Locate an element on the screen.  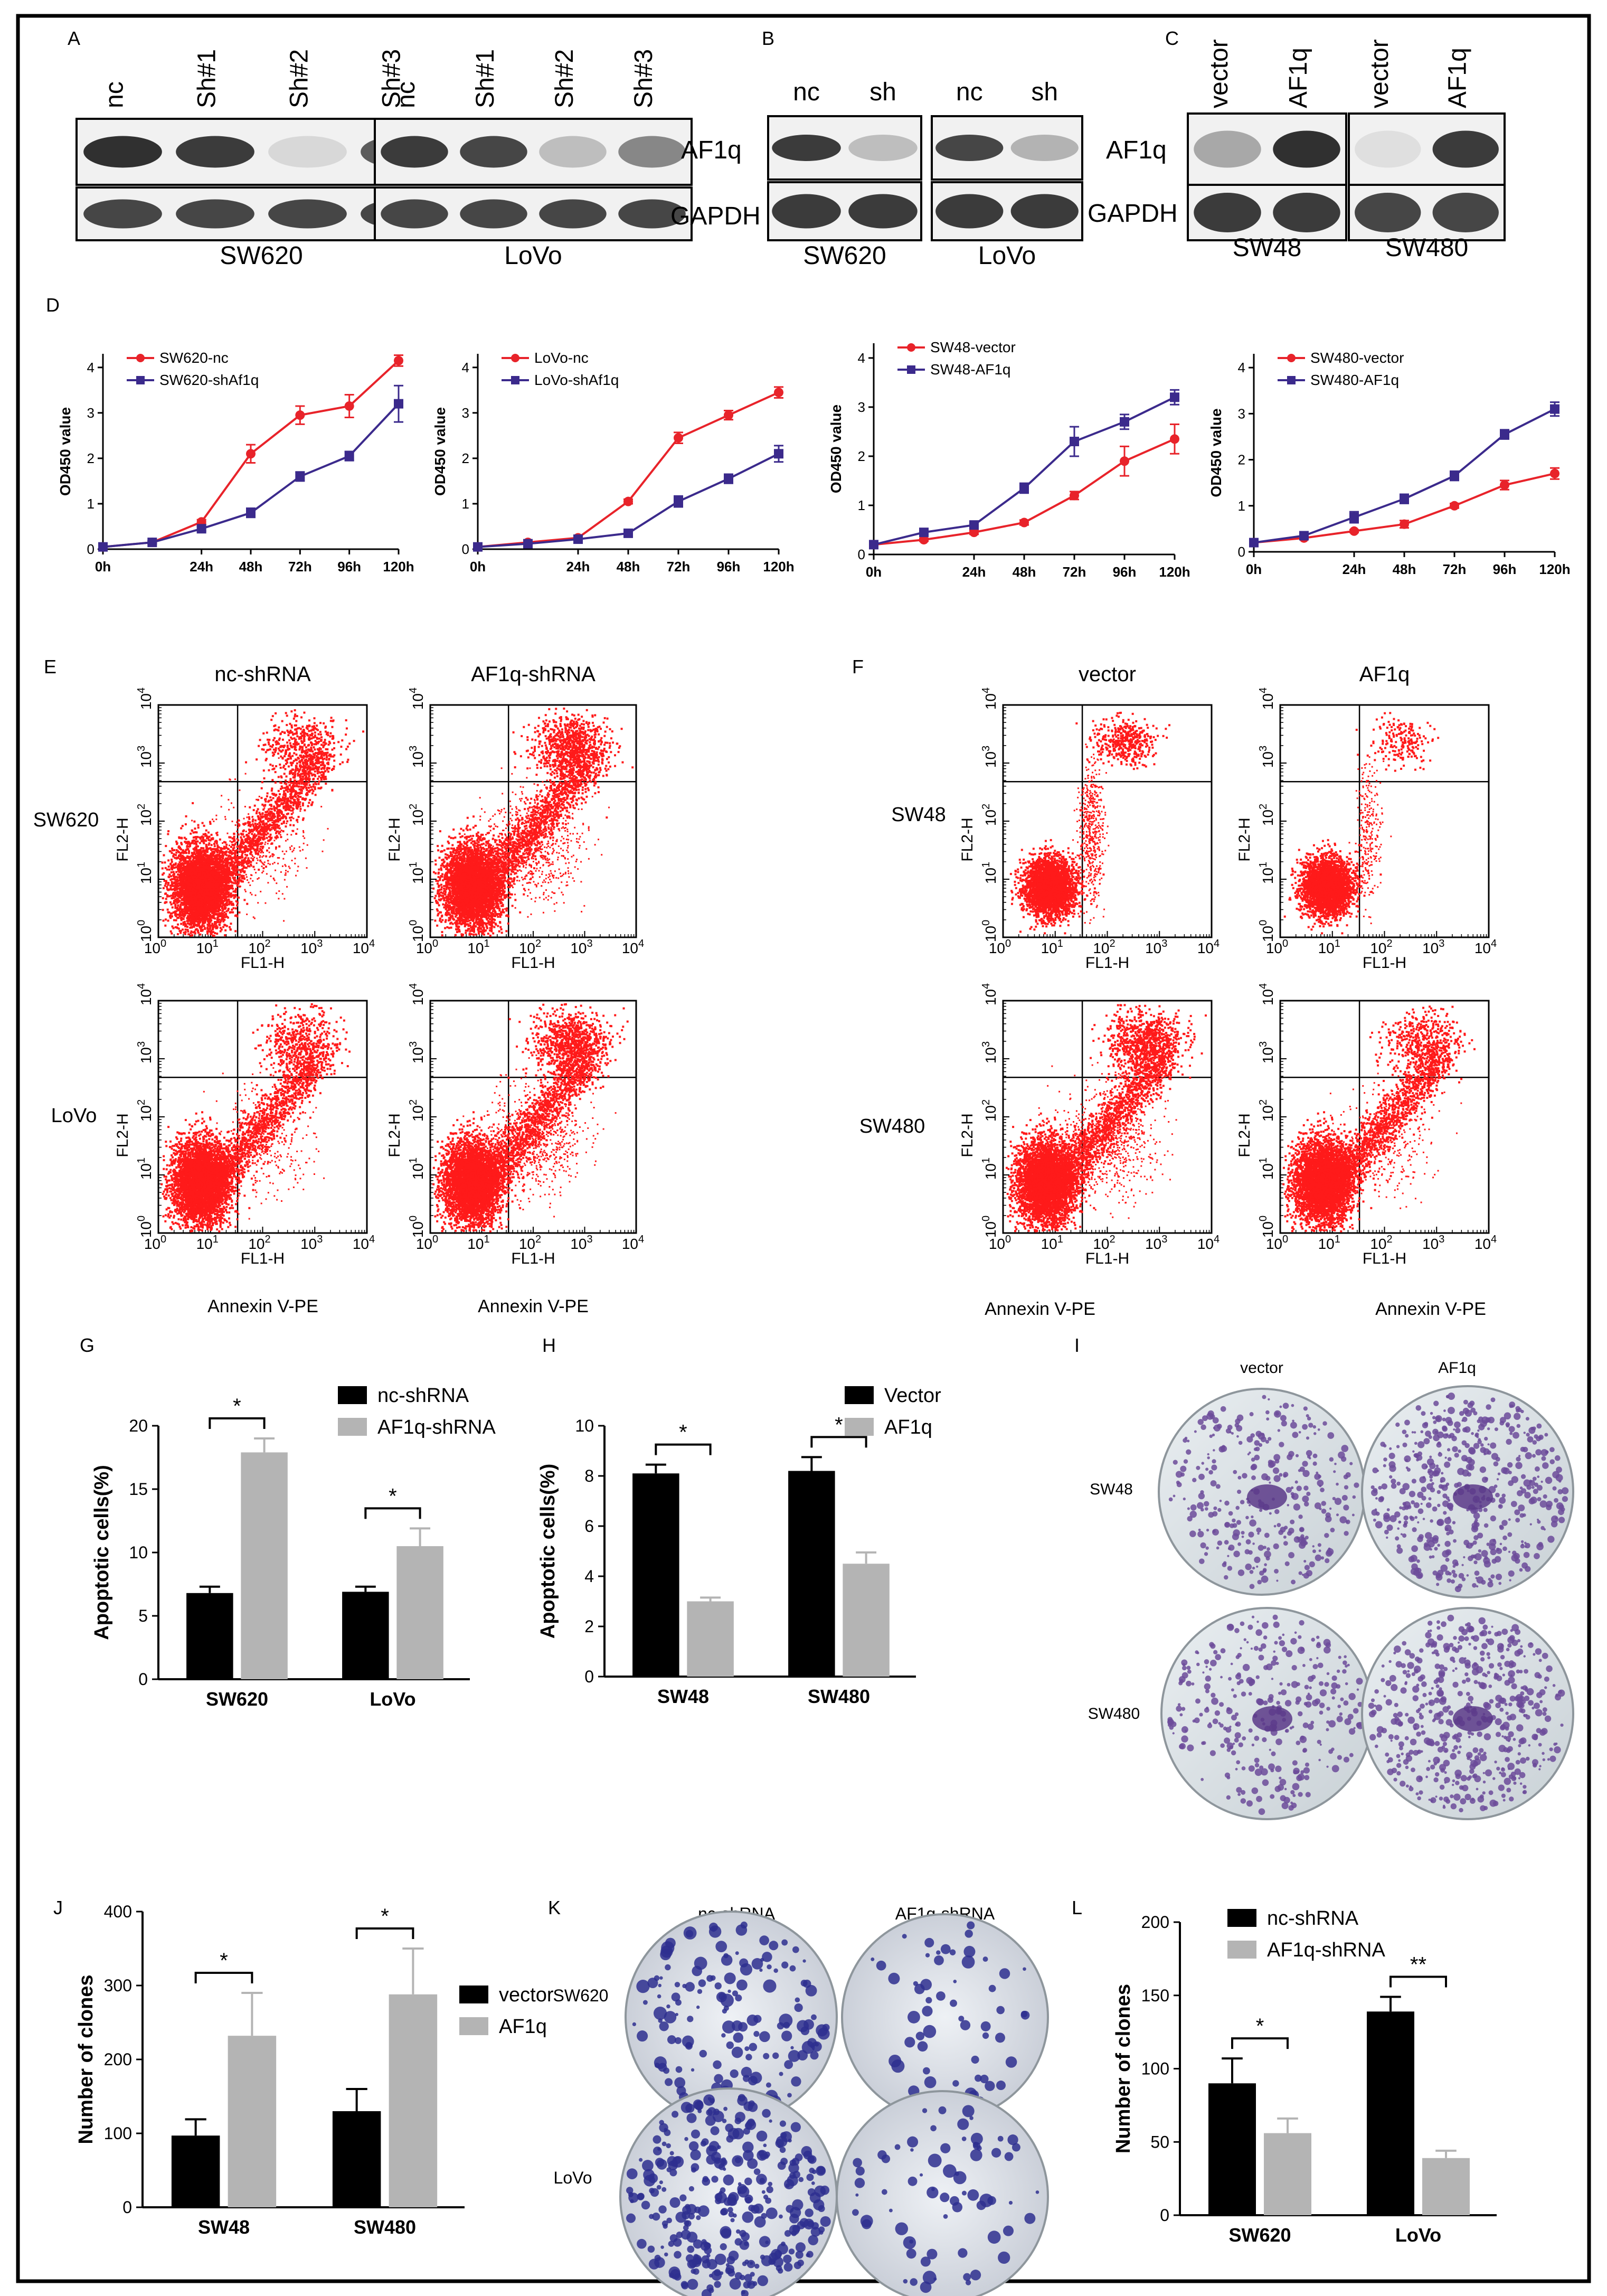
chart-d4-legend-label: SW480-vector is located at coordinates (1357, 358).